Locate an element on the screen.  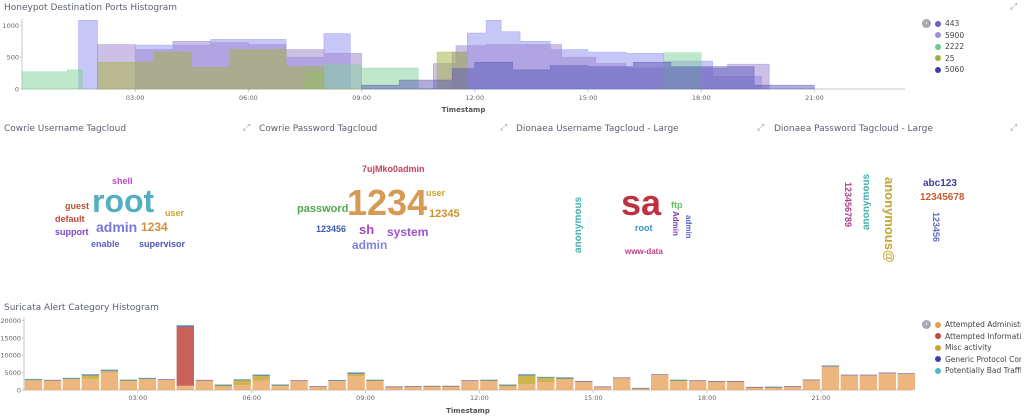
legend-item: Generic Protocol Command Decode is located at coordinates (978, 360).